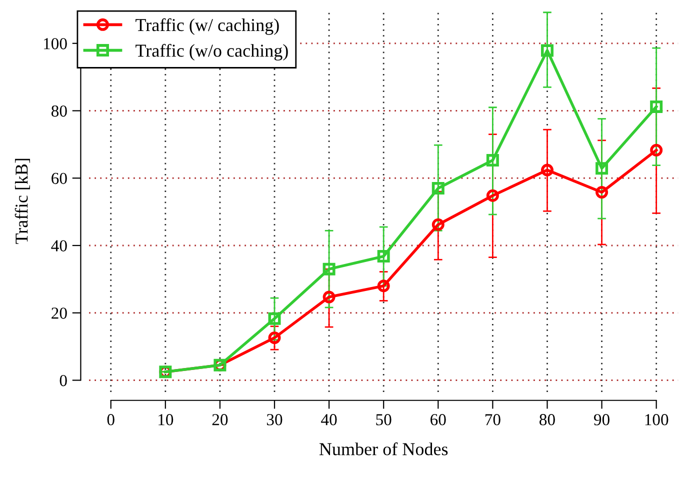  I want to click on x-tick-label: 20, so click(220, 420).